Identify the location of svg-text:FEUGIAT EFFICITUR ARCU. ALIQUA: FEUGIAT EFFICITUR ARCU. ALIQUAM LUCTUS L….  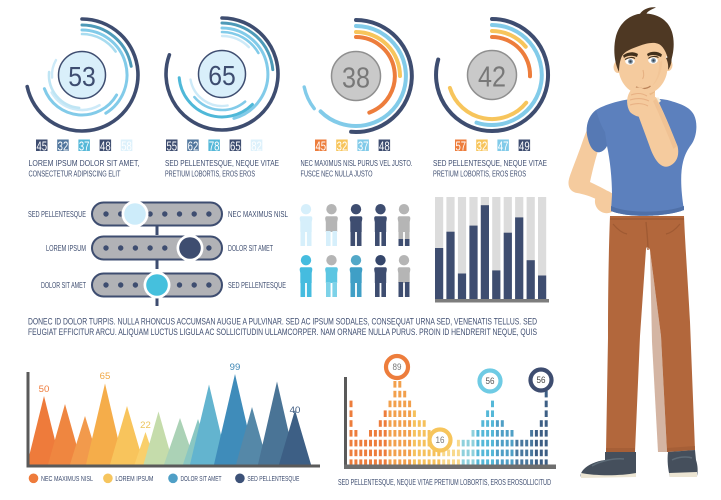
(282, 332).